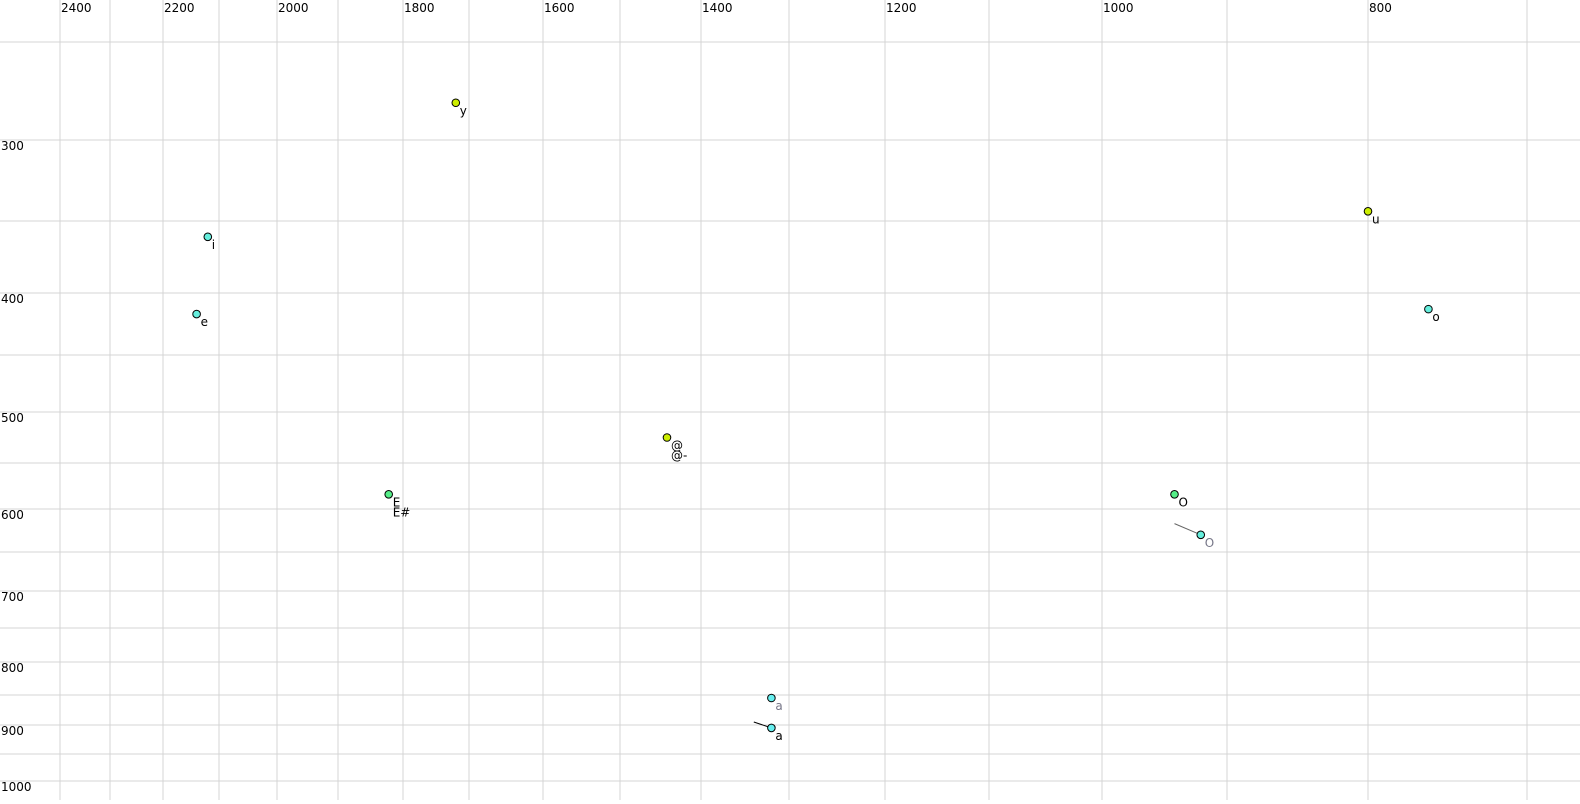 This screenshot has height=804, width=1580. Describe the element at coordinates (677, 446) in the screenshot. I see `vowel-label: @` at that location.